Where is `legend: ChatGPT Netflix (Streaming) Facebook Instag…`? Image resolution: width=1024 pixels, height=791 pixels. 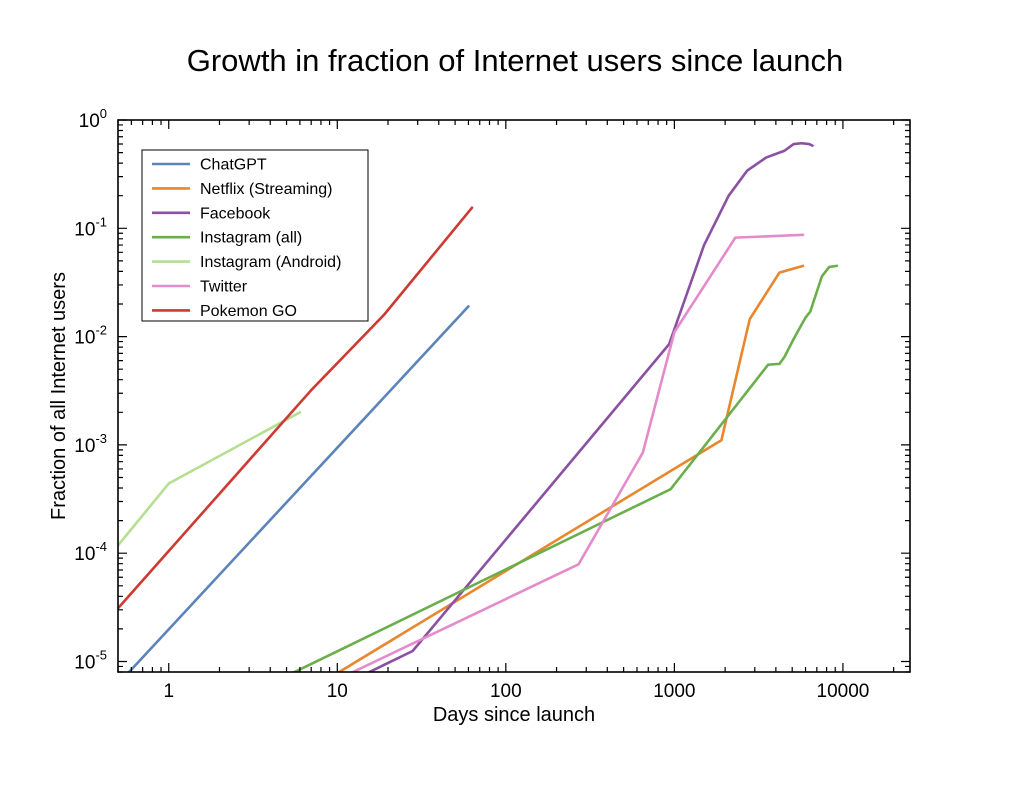 legend: ChatGPT Netflix (Streaming) Facebook Instag… is located at coordinates (255, 235).